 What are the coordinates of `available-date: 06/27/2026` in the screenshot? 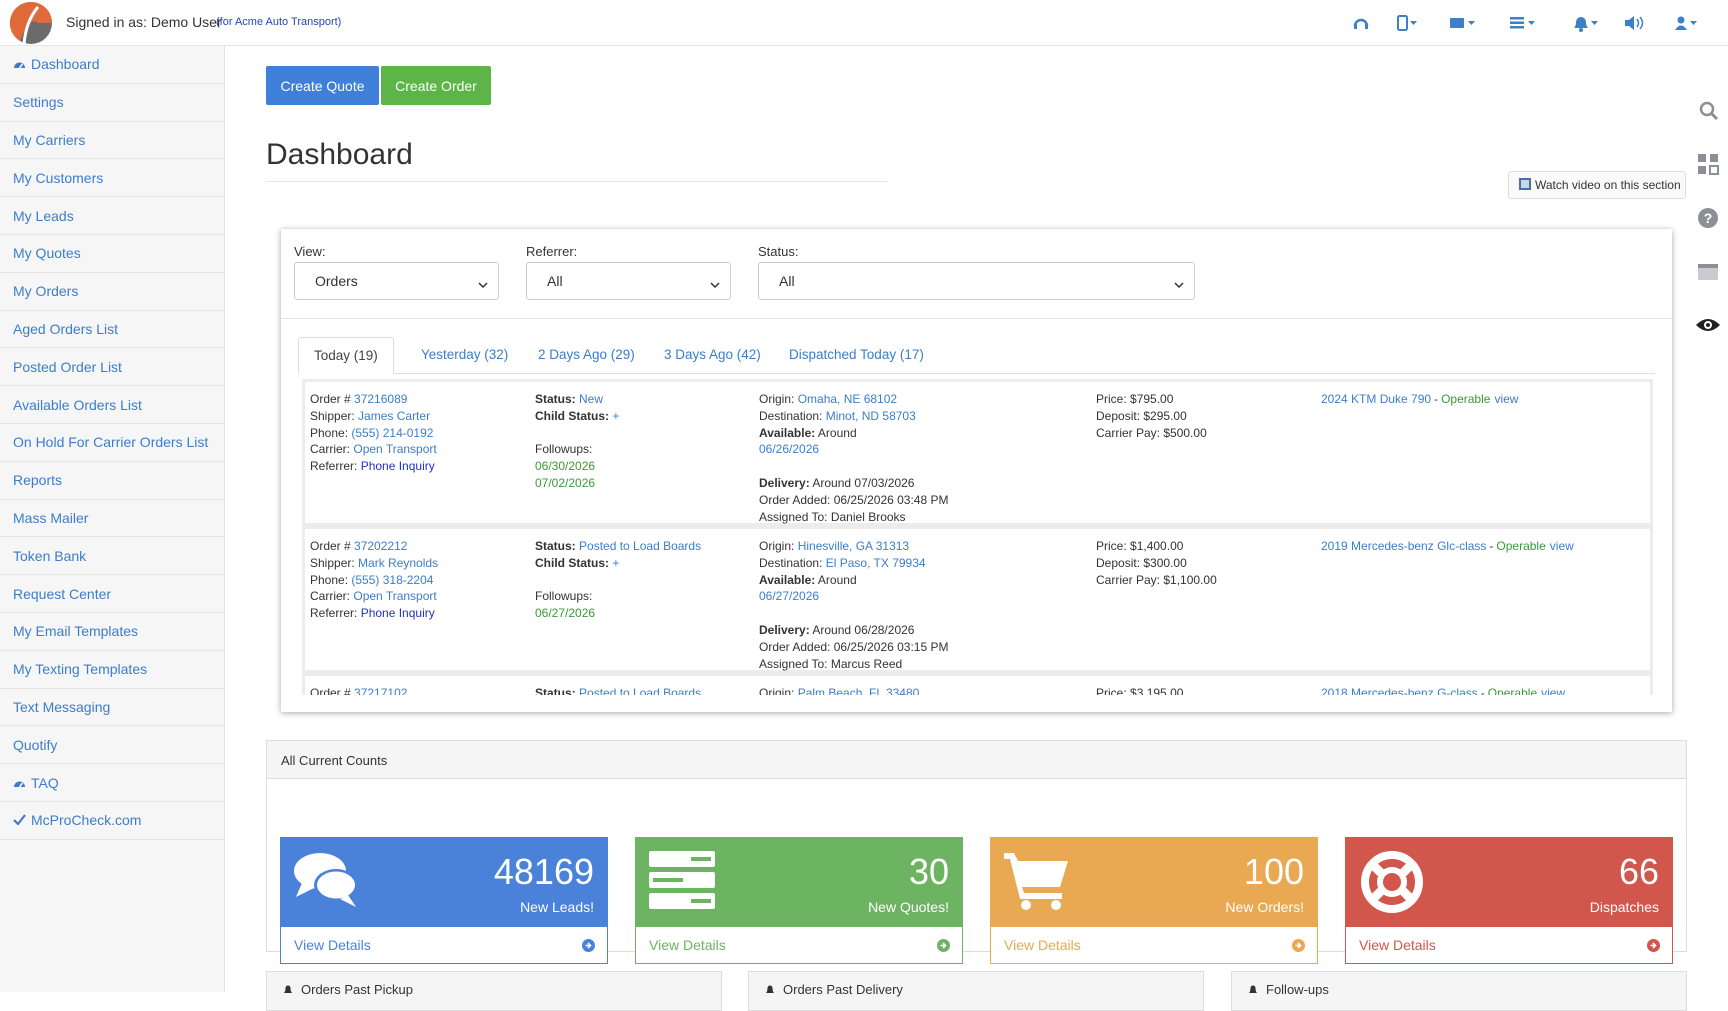 It's located at (789, 596).